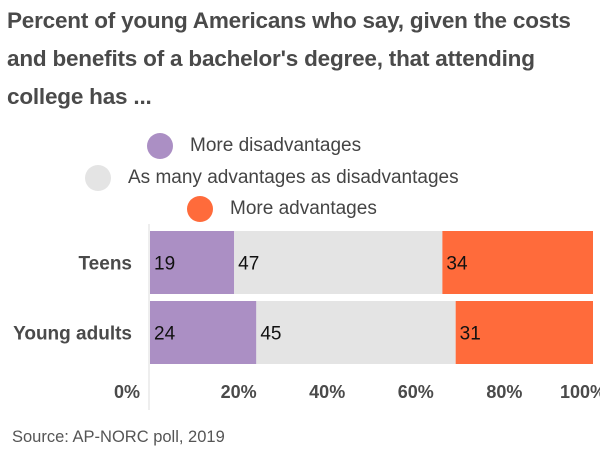  I want to click on category-label: Teens, so click(105, 264).